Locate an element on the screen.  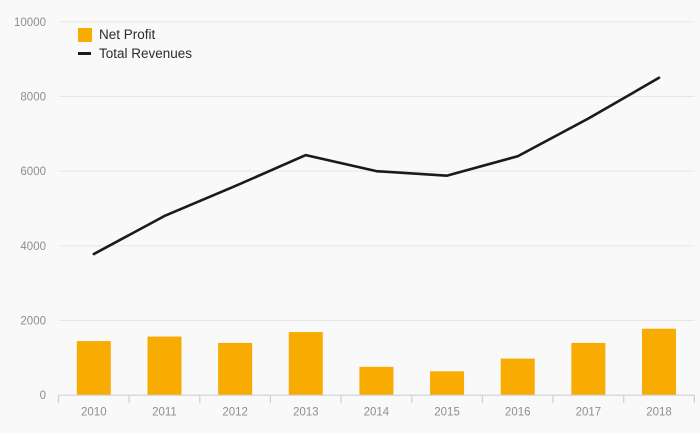
y-axis-label-2000: 2000 is located at coordinates (33, 322).